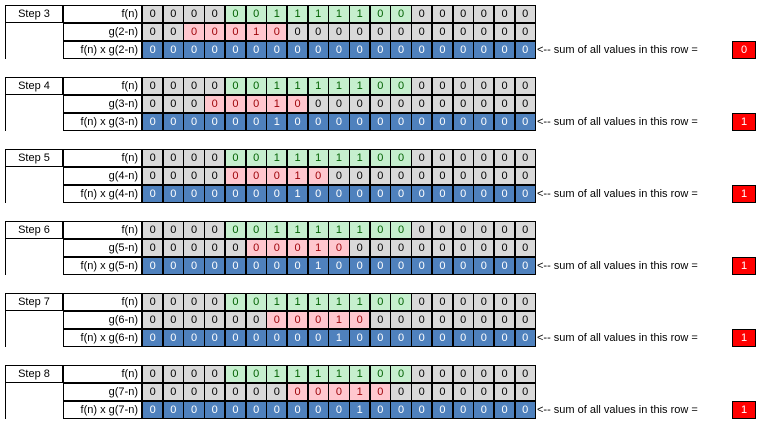 The image size is (772, 425). What do you see at coordinates (386, 158) in the screenshot?
I see `f-row: Step 5 f(n) 0 0 0 0 0 0 1 1 1 1 1 0 0 0 0 0 0 0 0` at bounding box center [386, 158].